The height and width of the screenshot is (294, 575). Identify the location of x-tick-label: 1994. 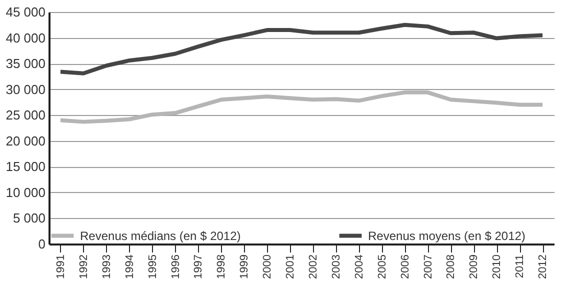
(130, 266).